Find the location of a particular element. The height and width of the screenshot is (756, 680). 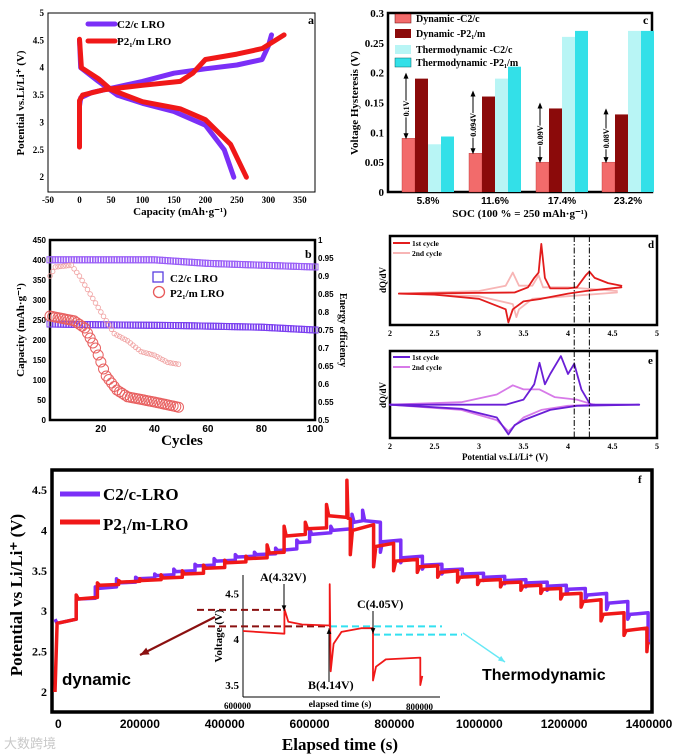

legend-a-label-p21m: P2₁/m LRO is located at coordinates (144, 42).